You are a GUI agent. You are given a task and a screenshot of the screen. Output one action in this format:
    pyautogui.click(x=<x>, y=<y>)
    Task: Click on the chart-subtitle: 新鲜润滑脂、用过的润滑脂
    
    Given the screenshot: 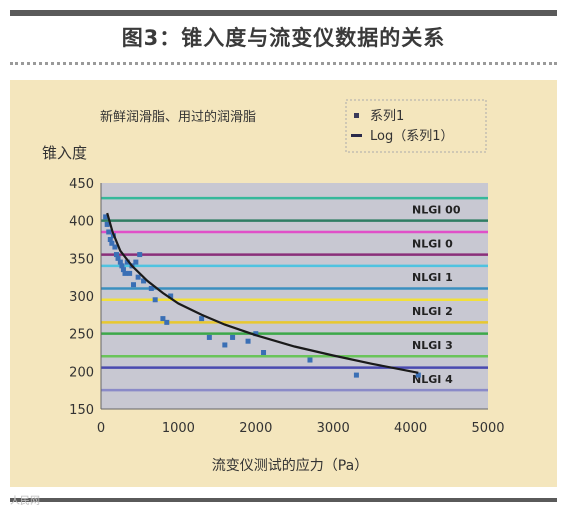 What is the action you would take?
    pyautogui.click(x=178, y=117)
    